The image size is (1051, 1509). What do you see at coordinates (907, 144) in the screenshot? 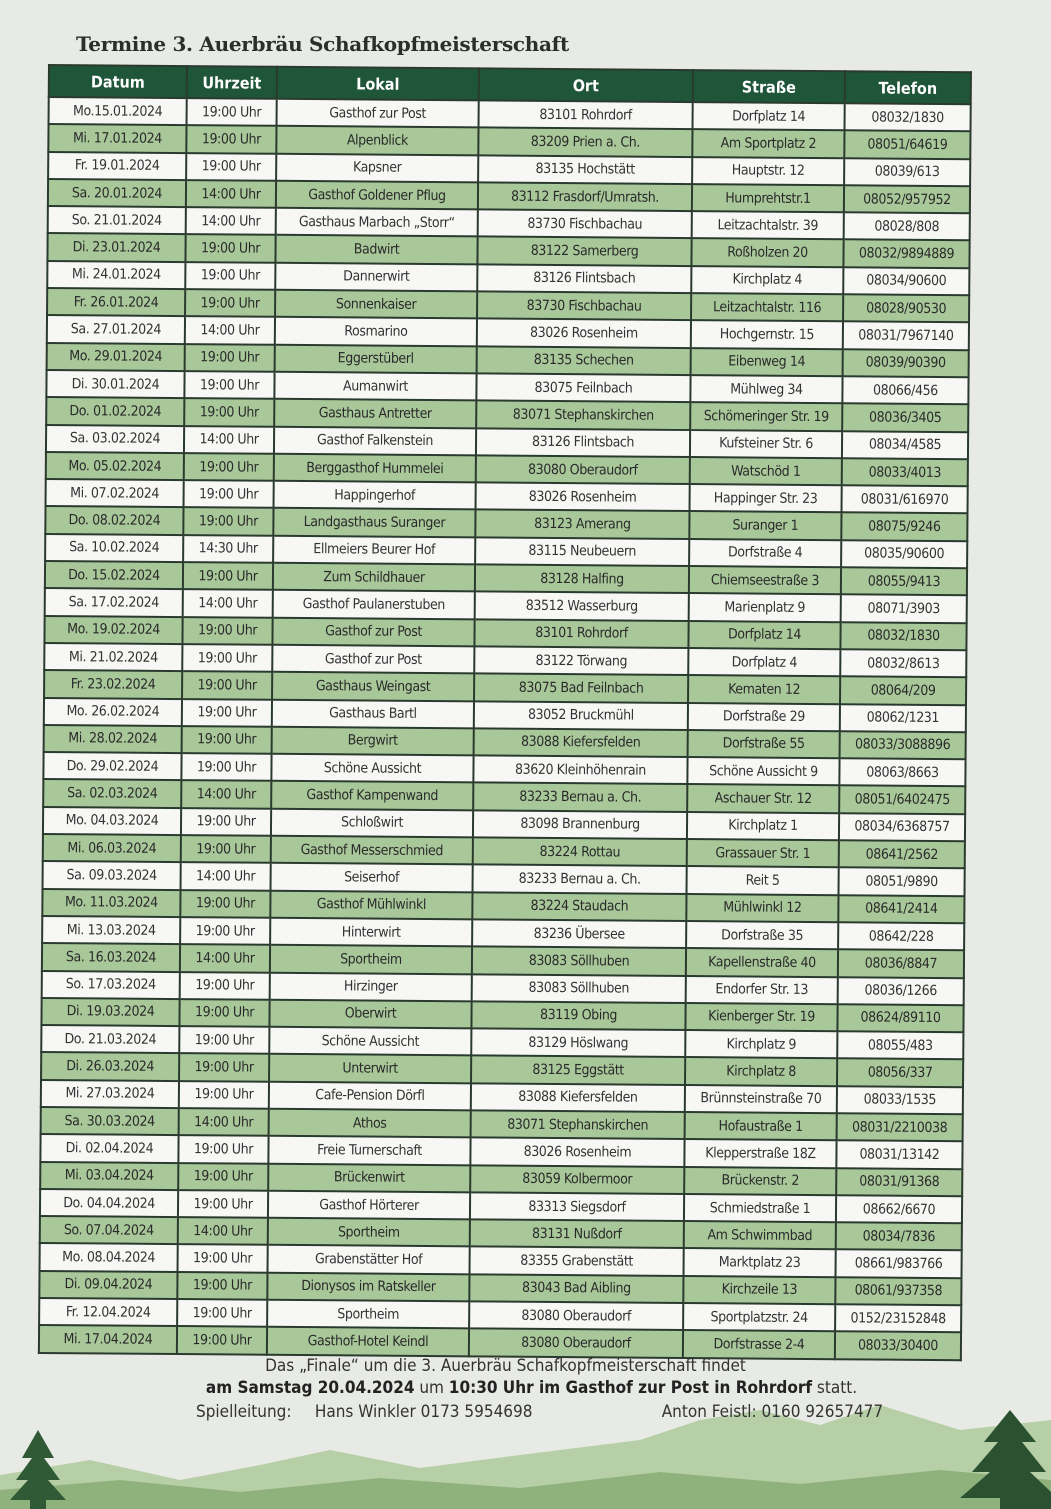
I see `cell-telefon: 08051/64619` at bounding box center [907, 144].